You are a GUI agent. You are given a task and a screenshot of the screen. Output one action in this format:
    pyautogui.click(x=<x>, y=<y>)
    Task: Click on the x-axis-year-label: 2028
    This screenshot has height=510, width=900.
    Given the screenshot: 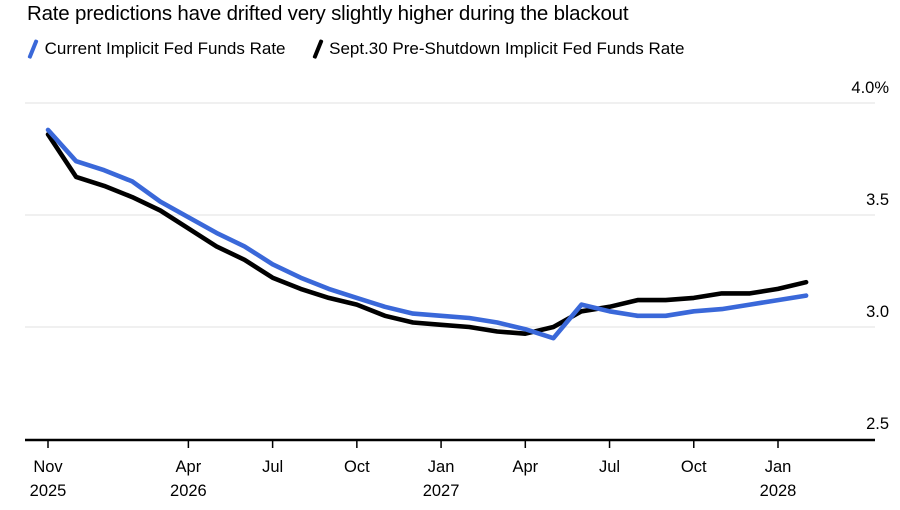 What is the action you would take?
    pyautogui.click(x=778, y=491)
    